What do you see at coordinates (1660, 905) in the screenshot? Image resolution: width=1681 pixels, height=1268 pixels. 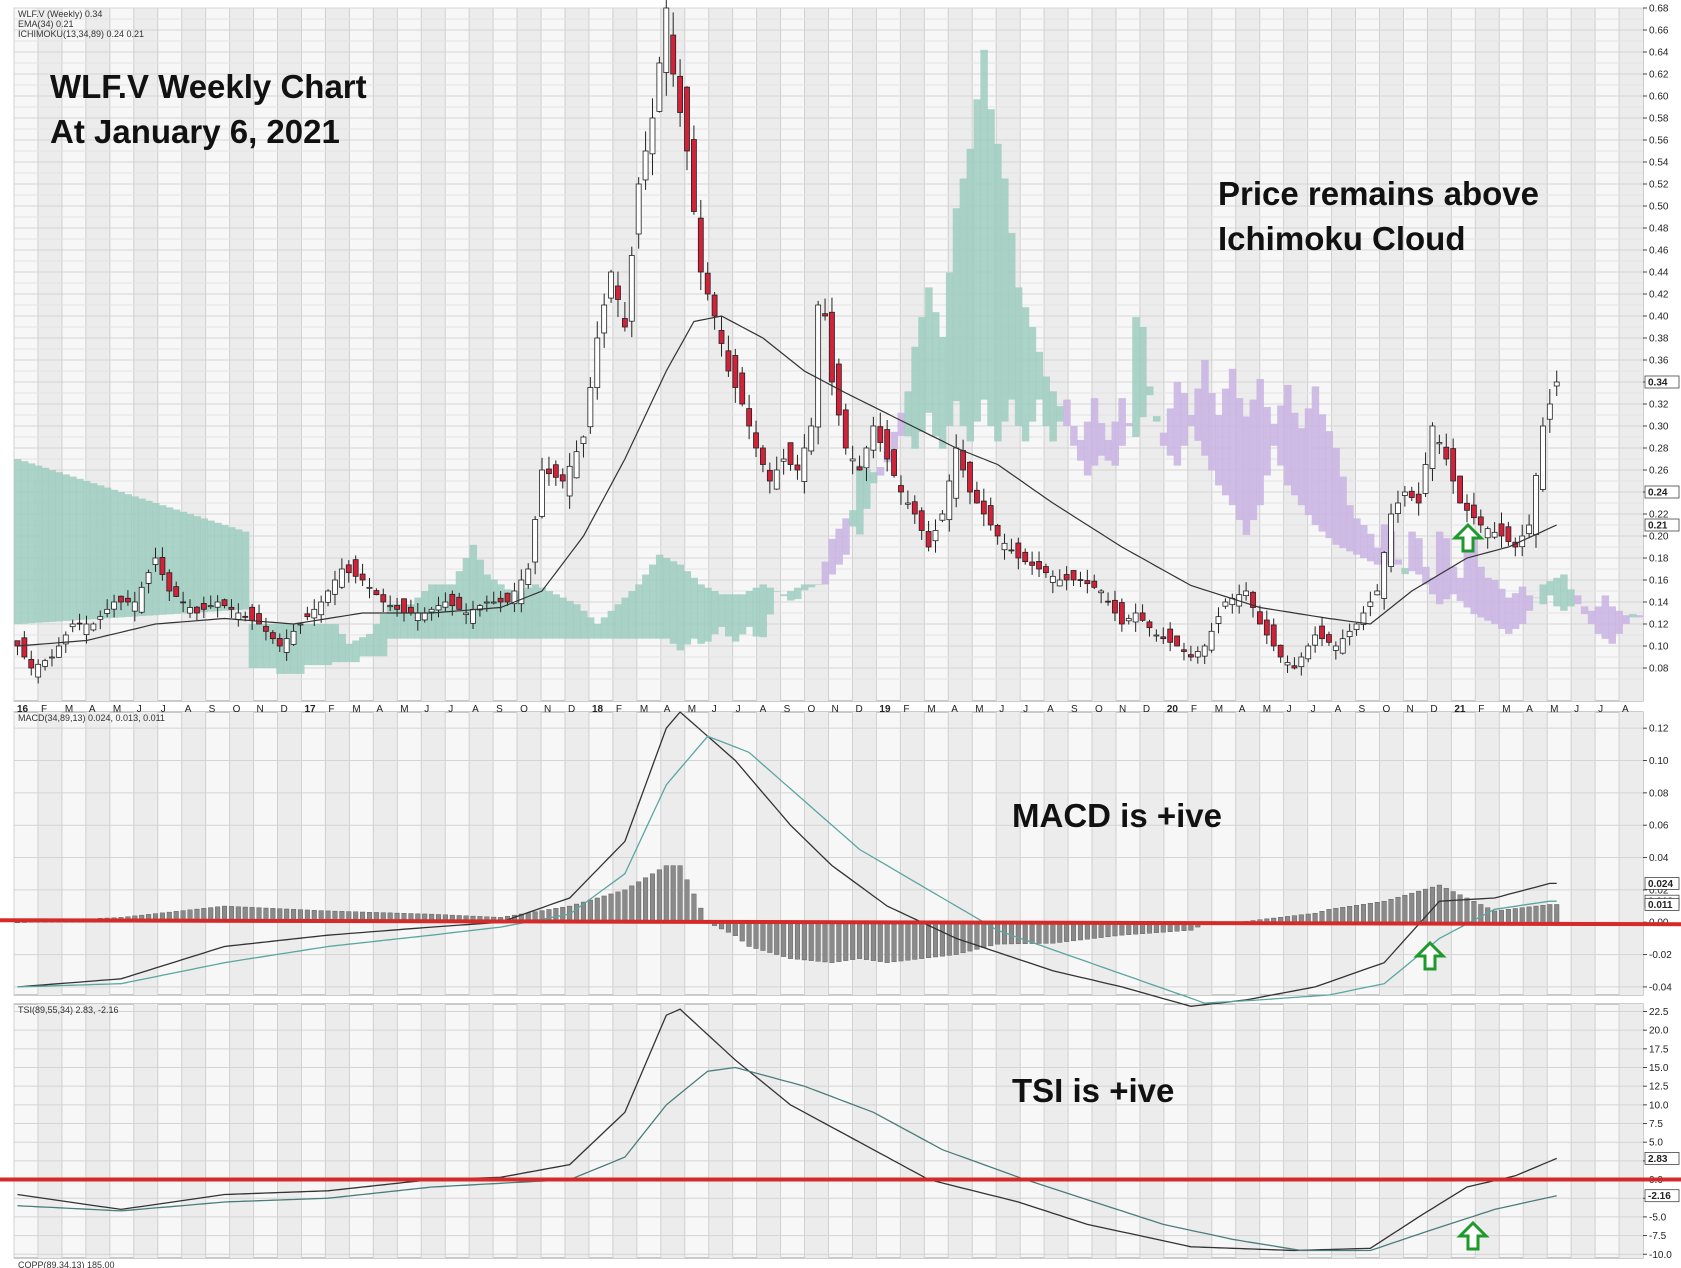 I see `macd-last-value: 0.011` at bounding box center [1660, 905].